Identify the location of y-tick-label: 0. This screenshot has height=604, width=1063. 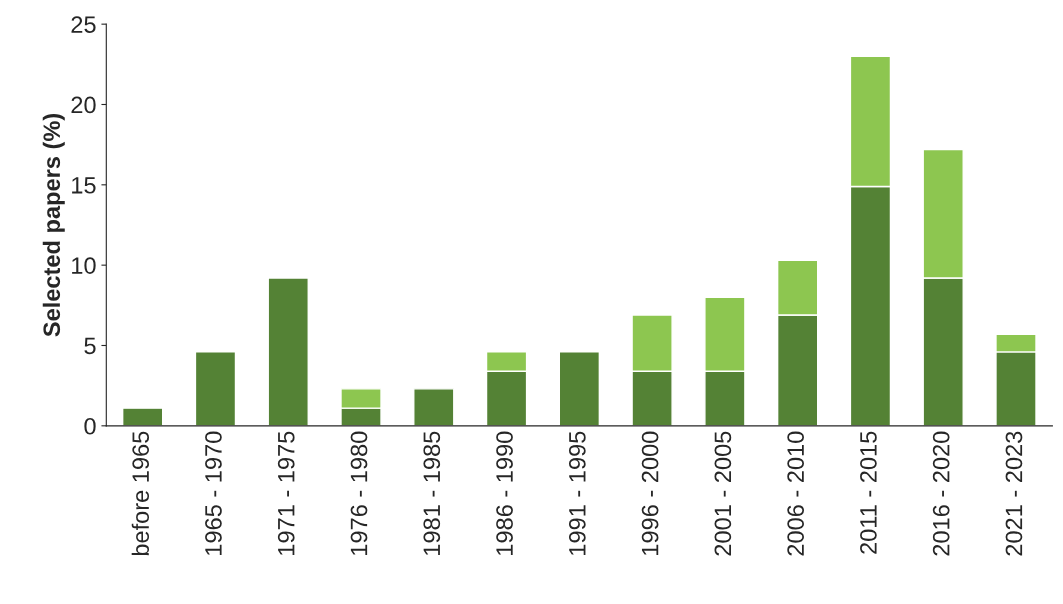
(90, 426).